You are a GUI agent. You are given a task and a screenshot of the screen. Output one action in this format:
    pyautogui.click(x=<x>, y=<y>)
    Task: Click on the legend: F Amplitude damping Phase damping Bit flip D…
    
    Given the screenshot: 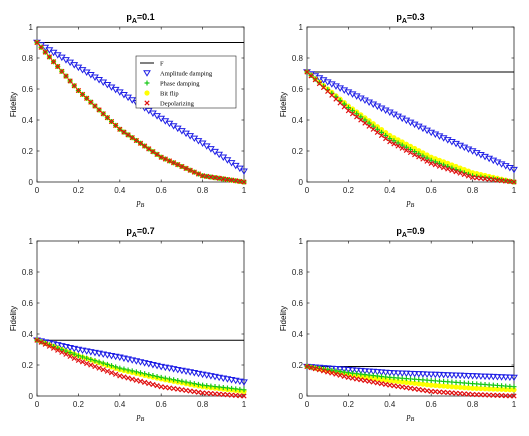 What is the action you would take?
    pyautogui.click(x=186, y=82)
    